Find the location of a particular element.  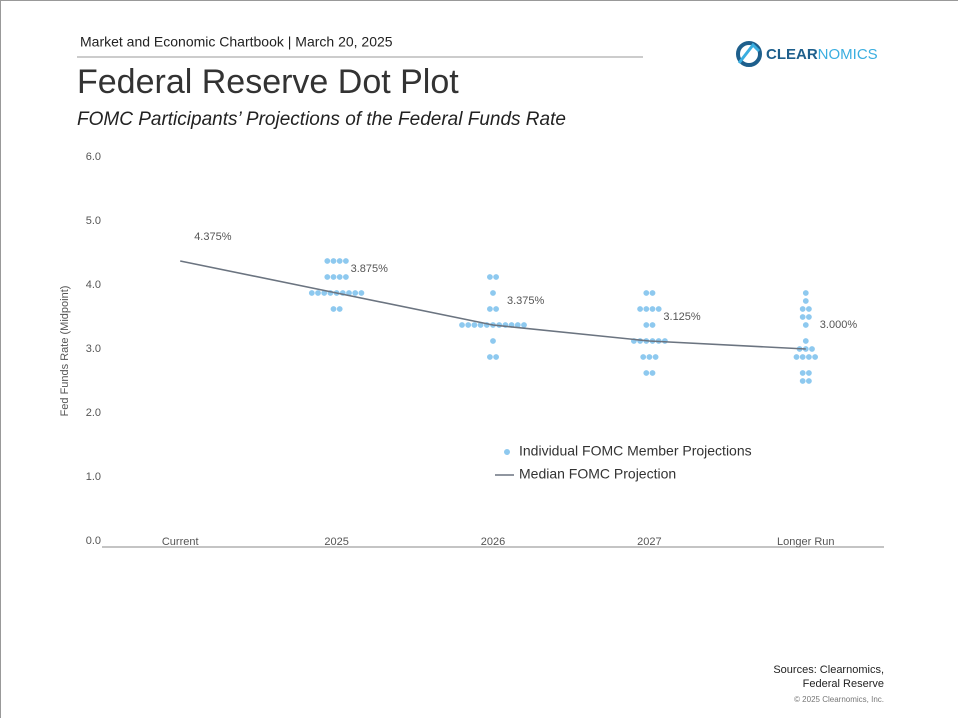

legend-swatch is located at coordinates (507, 452).